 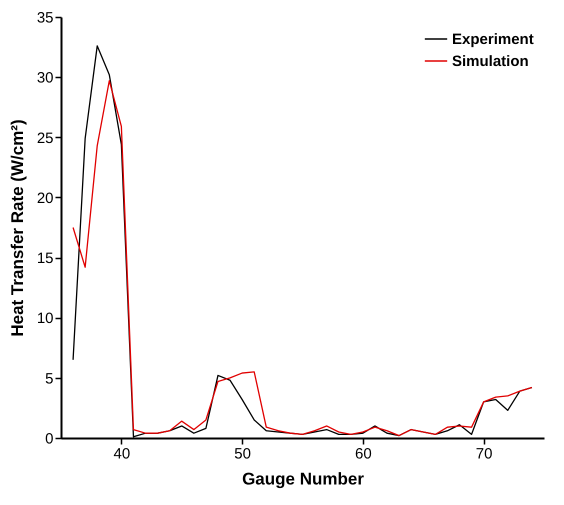 I want to click on y-tick-label: 0, so click(x=49, y=439).